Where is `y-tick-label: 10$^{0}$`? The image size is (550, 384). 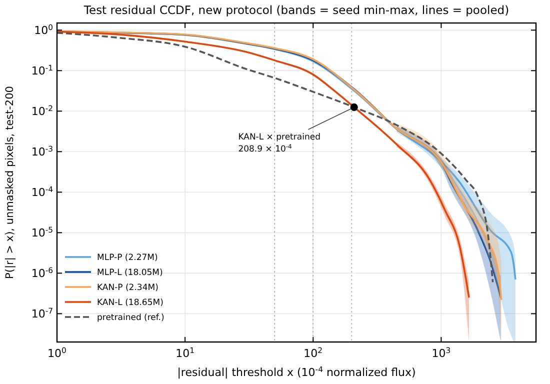 y-tick-label: 10$^{0}$ is located at coordinates (44, 30).